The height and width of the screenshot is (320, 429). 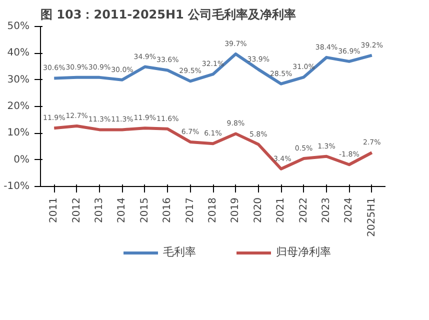 I want to click on y-tick-label: 20%, so click(x=18, y=106).